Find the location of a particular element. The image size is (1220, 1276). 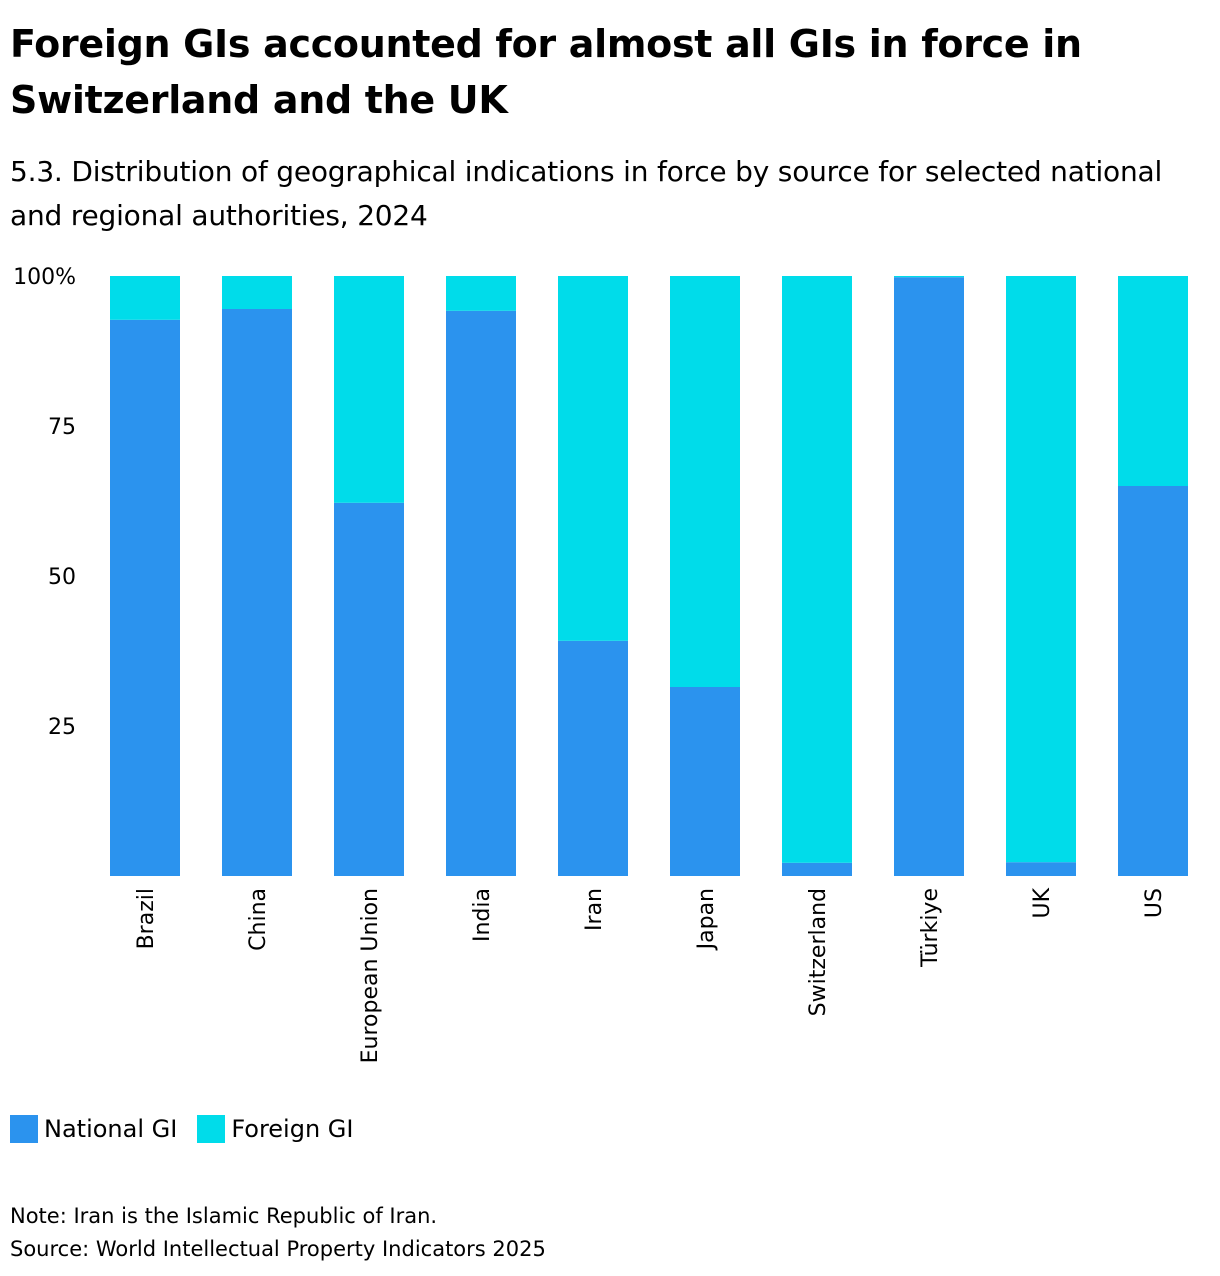

legend-item-national: National GI is located at coordinates (93, 1129).